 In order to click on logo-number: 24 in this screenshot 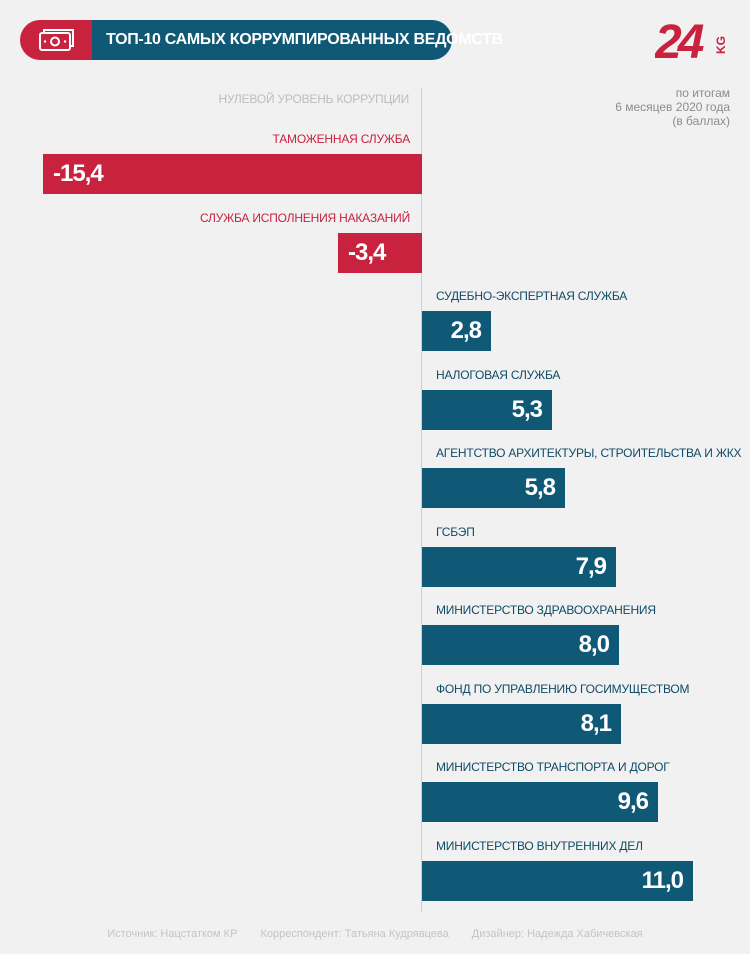, I will do `click(679, 41)`.